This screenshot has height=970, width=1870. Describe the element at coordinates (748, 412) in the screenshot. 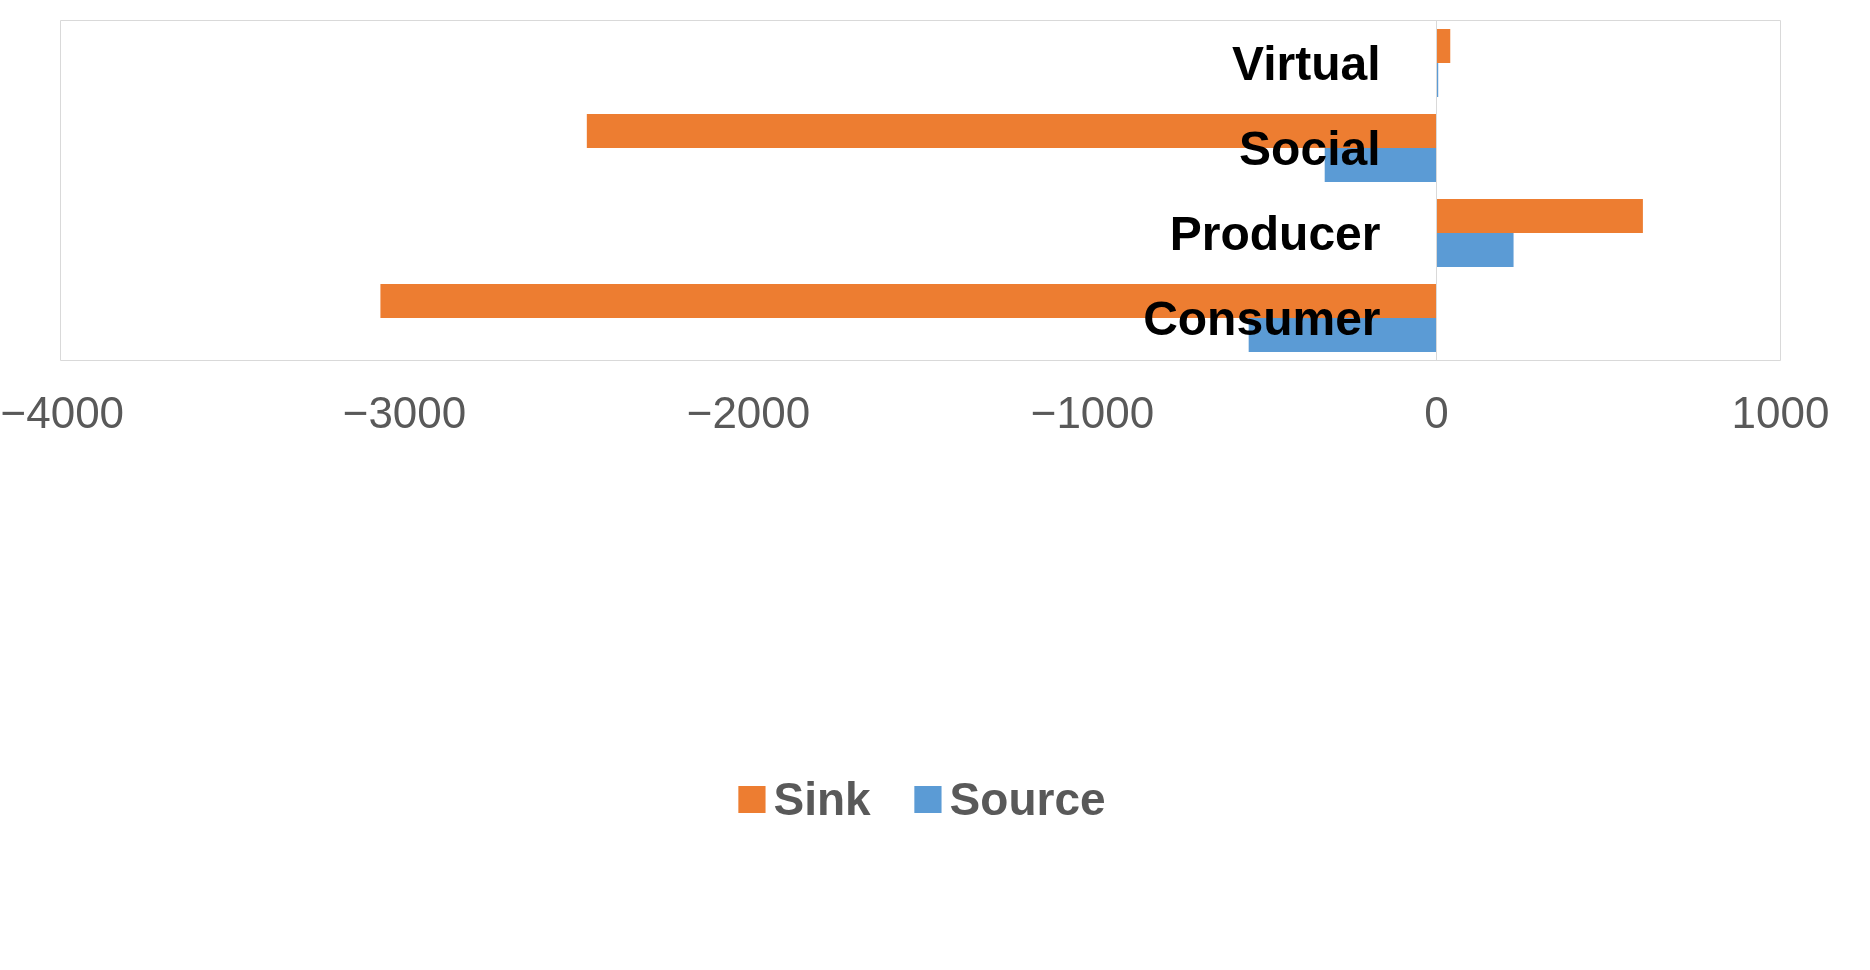

I see `x-tick-label: −2000` at that location.